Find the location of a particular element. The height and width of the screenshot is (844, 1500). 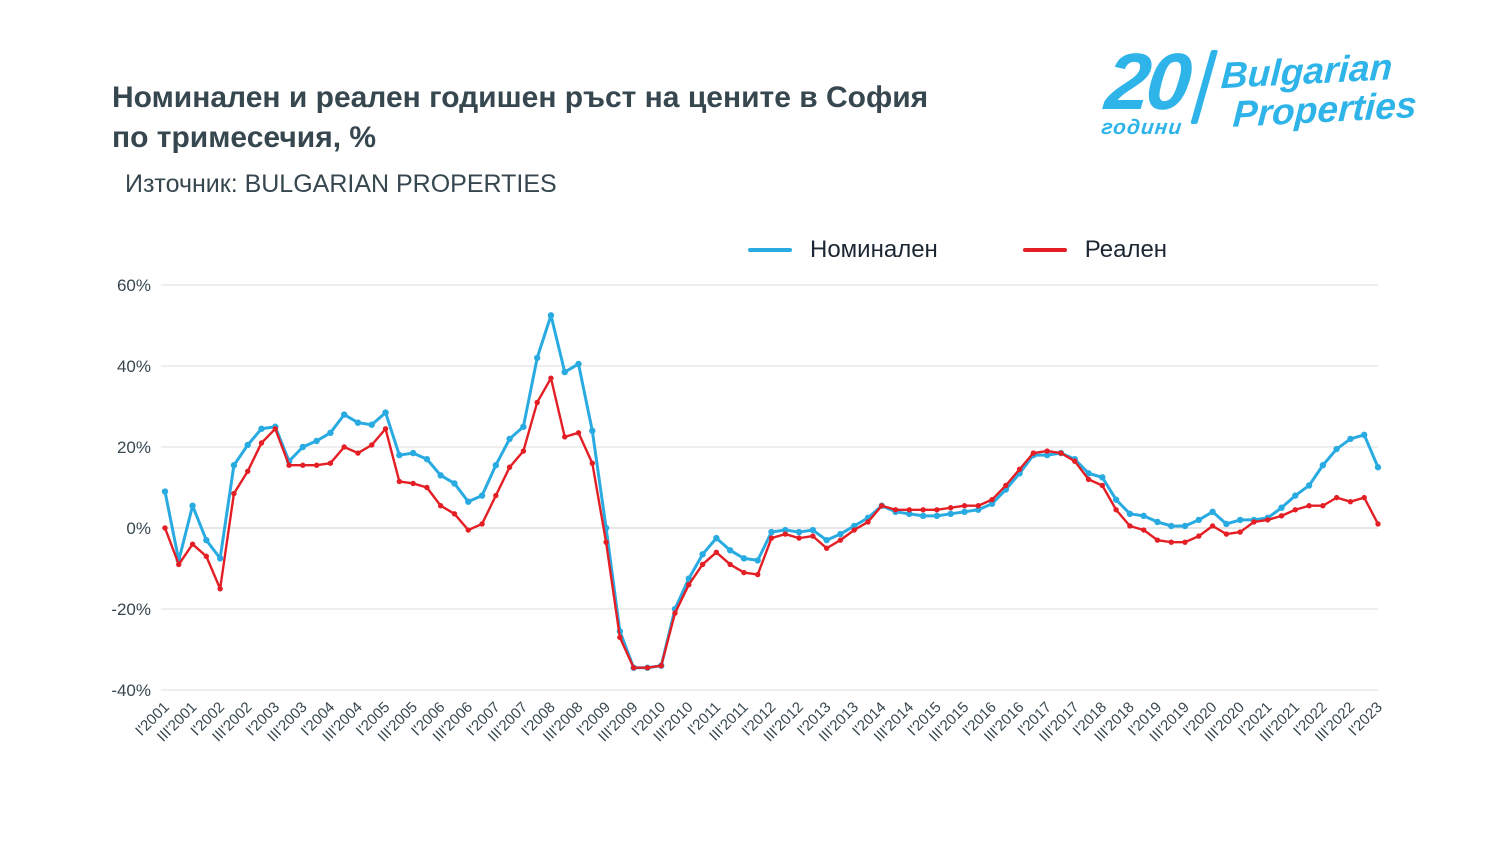

legend-label-real: Реален is located at coordinates (1126, 249).